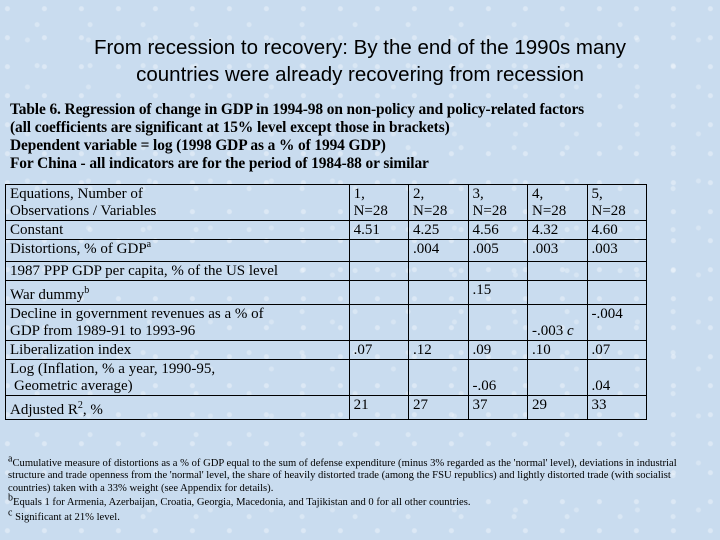  Describe the element at coordinates (548, 331) in the screenshot. I see `cell-value: -.003` at that location.